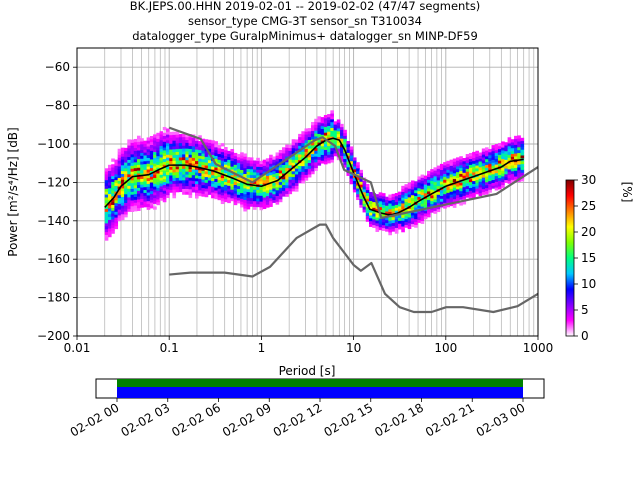 Image resolution: width=640 pixels, height=480 pixels. Describe the element at coordinates (588, 258) in the screenshot. I see `colorbar-tick-label: 15` at that location.